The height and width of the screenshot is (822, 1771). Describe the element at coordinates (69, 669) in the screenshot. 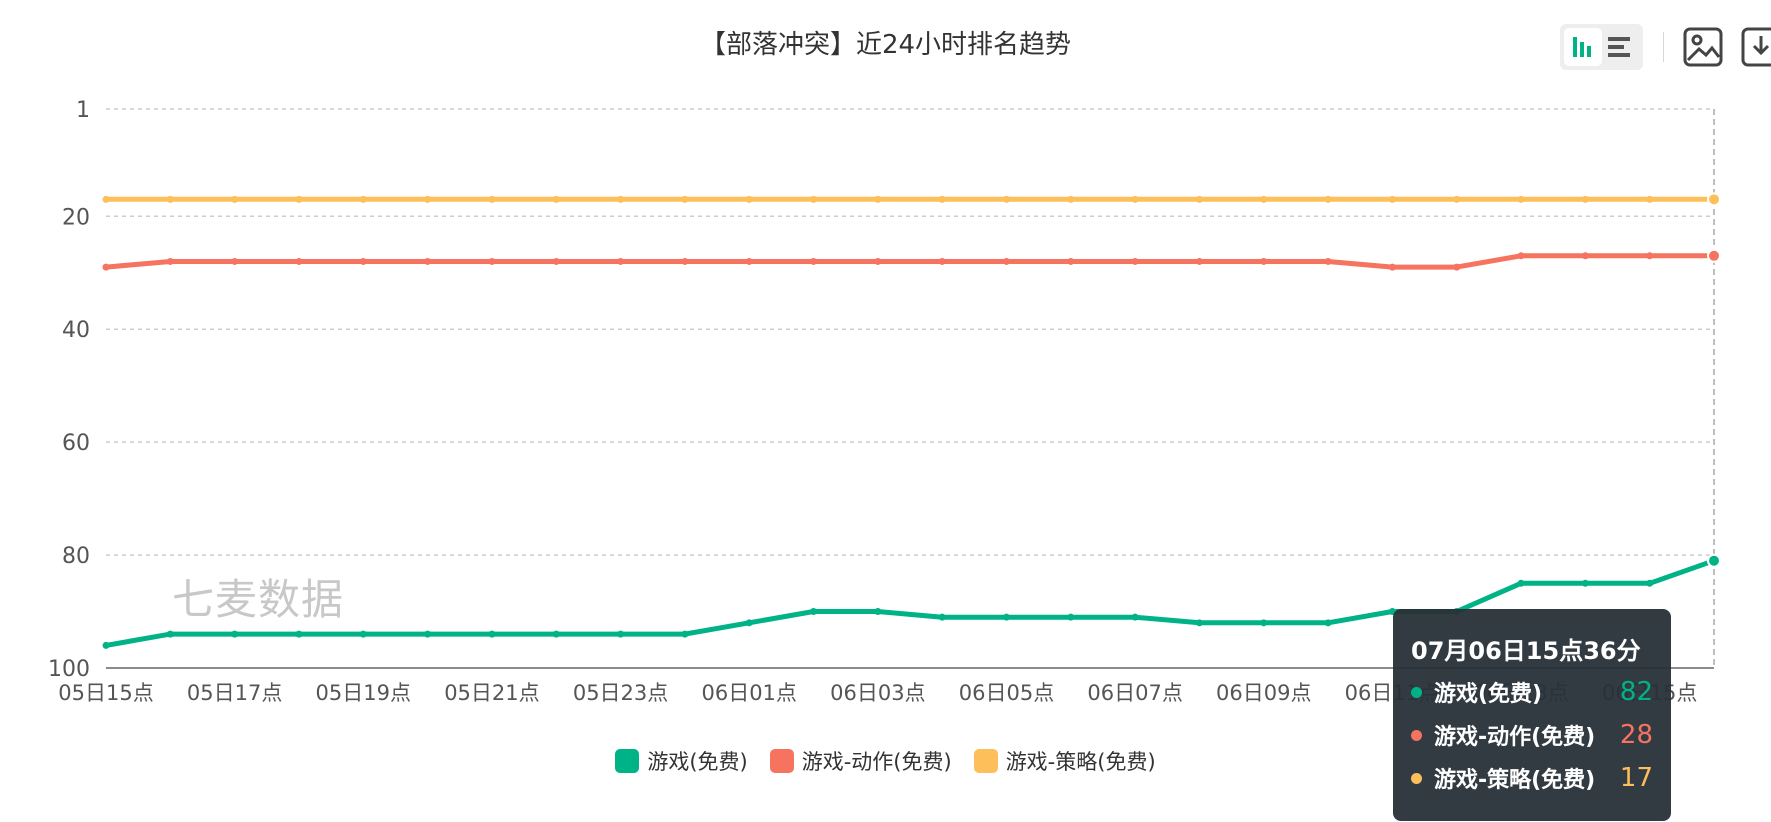

I see `y-tick-label: 100` at that location.